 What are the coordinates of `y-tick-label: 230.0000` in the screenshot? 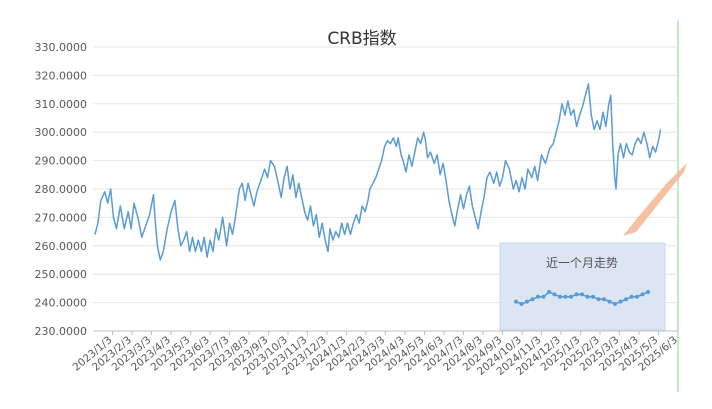 It's located at (61, 331).